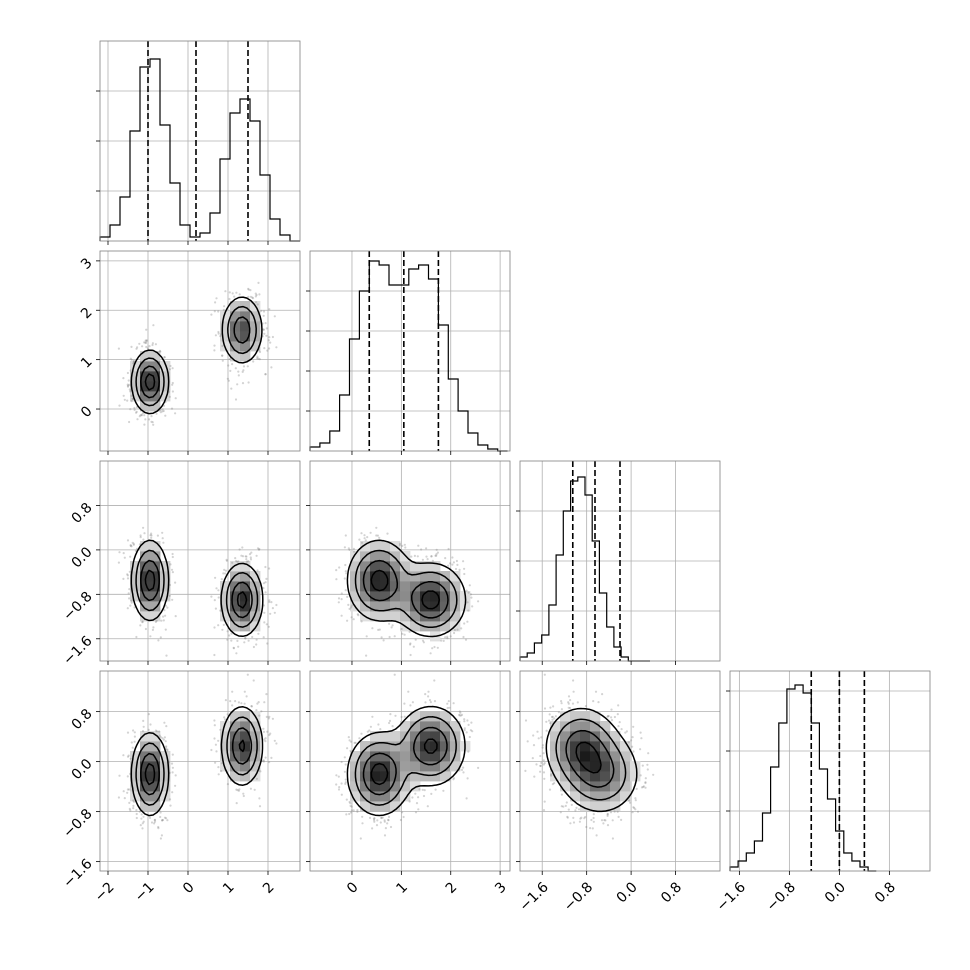 This screenshot has width=970, height=970. I want to click on contour-level, so click(196, 761).